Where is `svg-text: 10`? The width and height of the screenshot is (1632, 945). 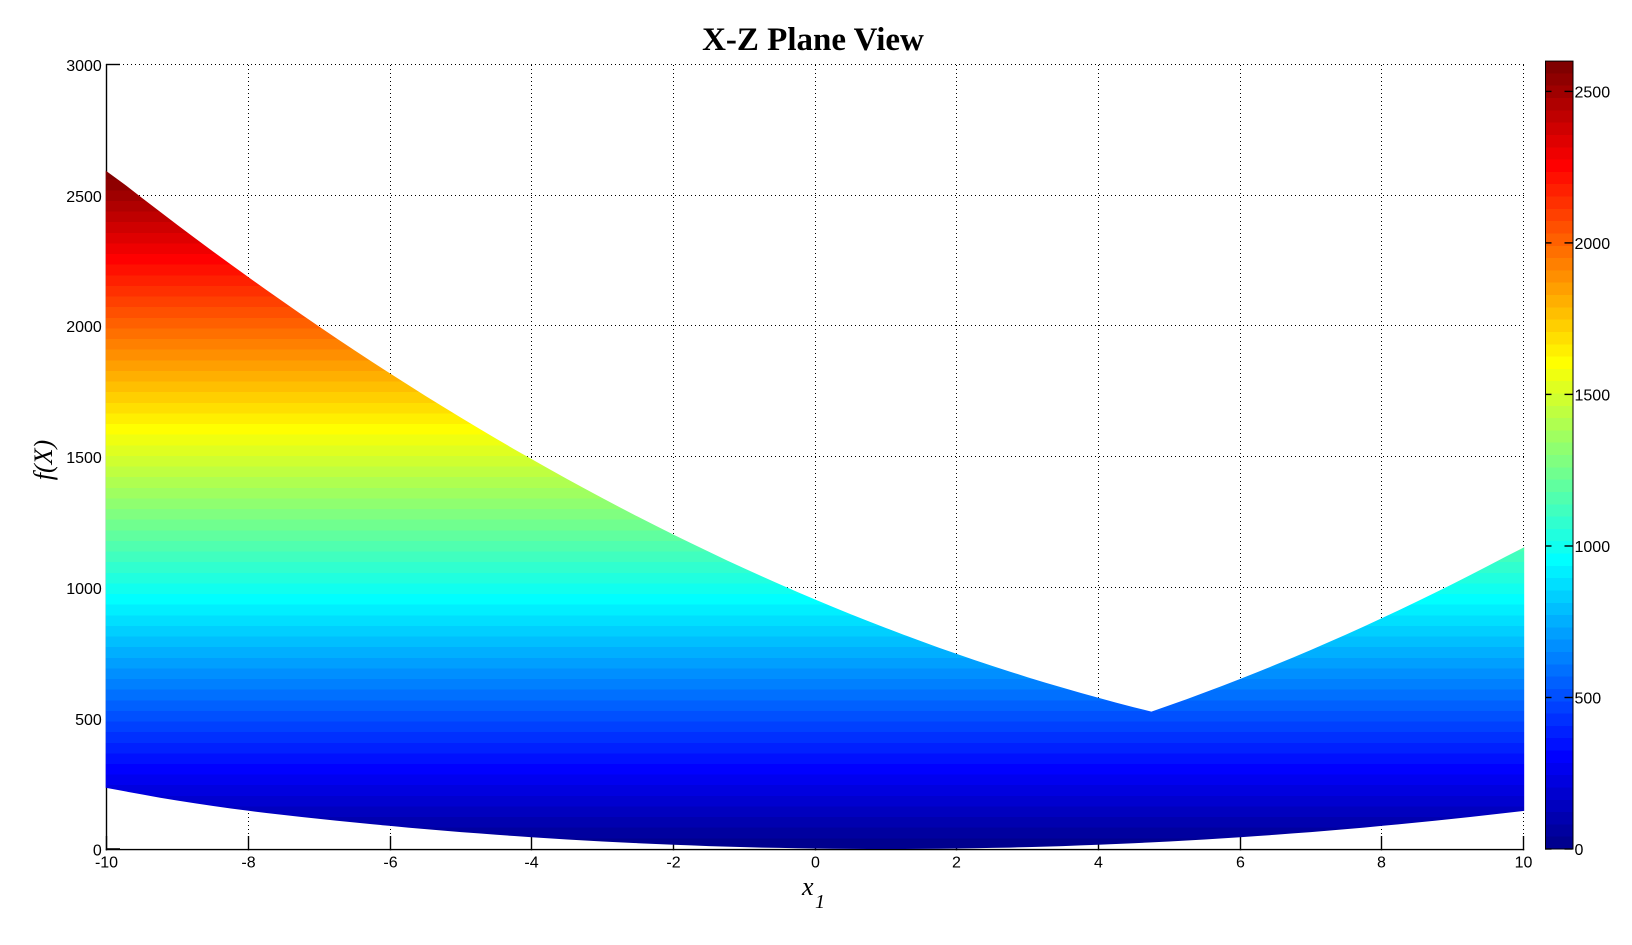 svg-text: 10 is located at coordinates (1524, 863).